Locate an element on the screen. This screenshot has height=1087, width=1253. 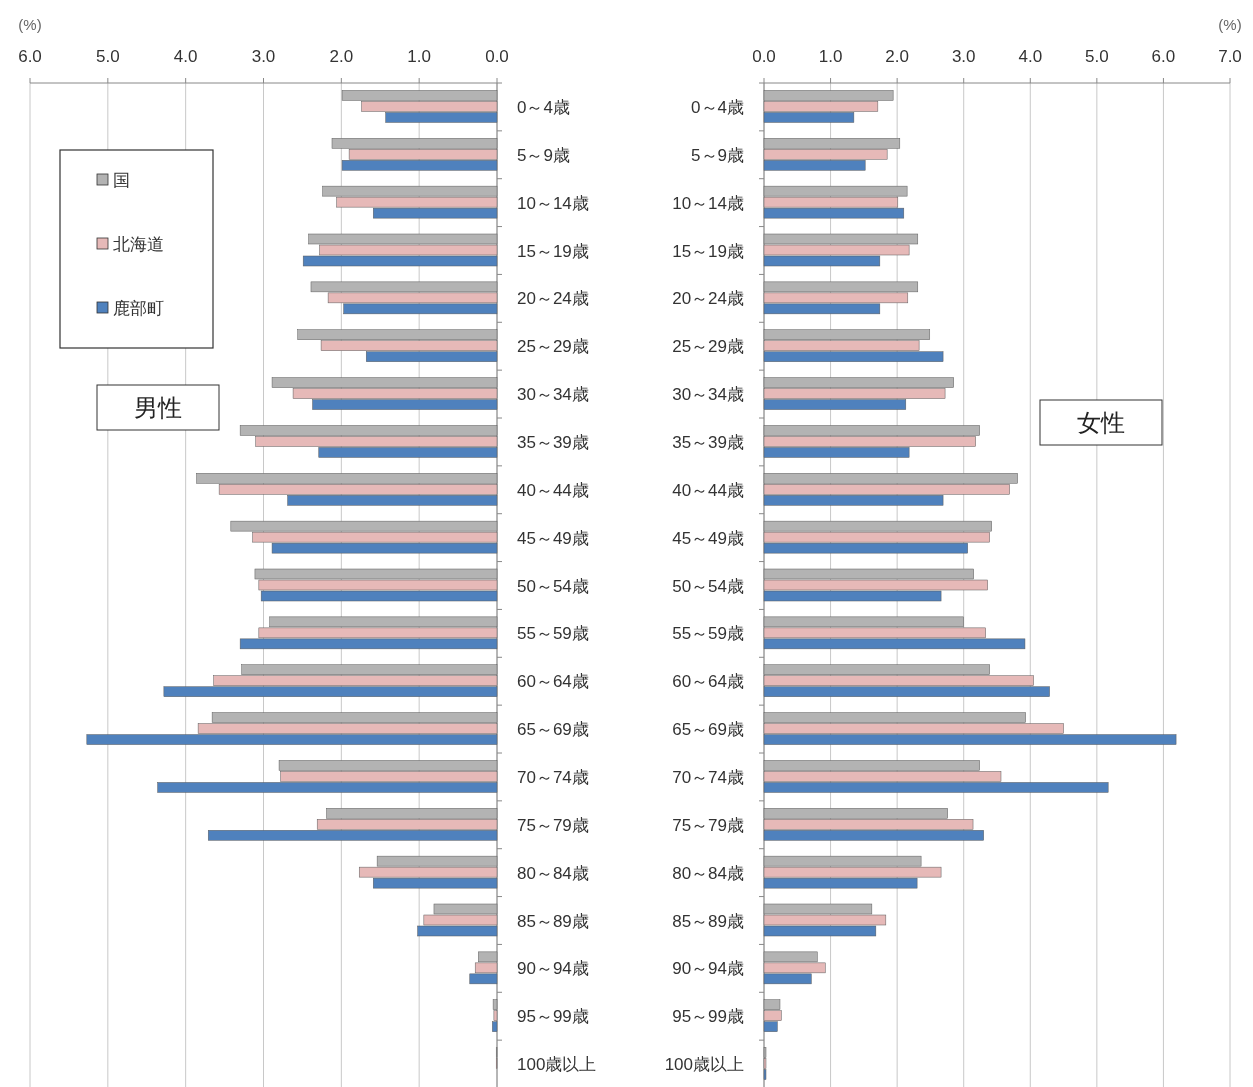
legend-label: 鹿部町 is located at coordinates (138, 308).